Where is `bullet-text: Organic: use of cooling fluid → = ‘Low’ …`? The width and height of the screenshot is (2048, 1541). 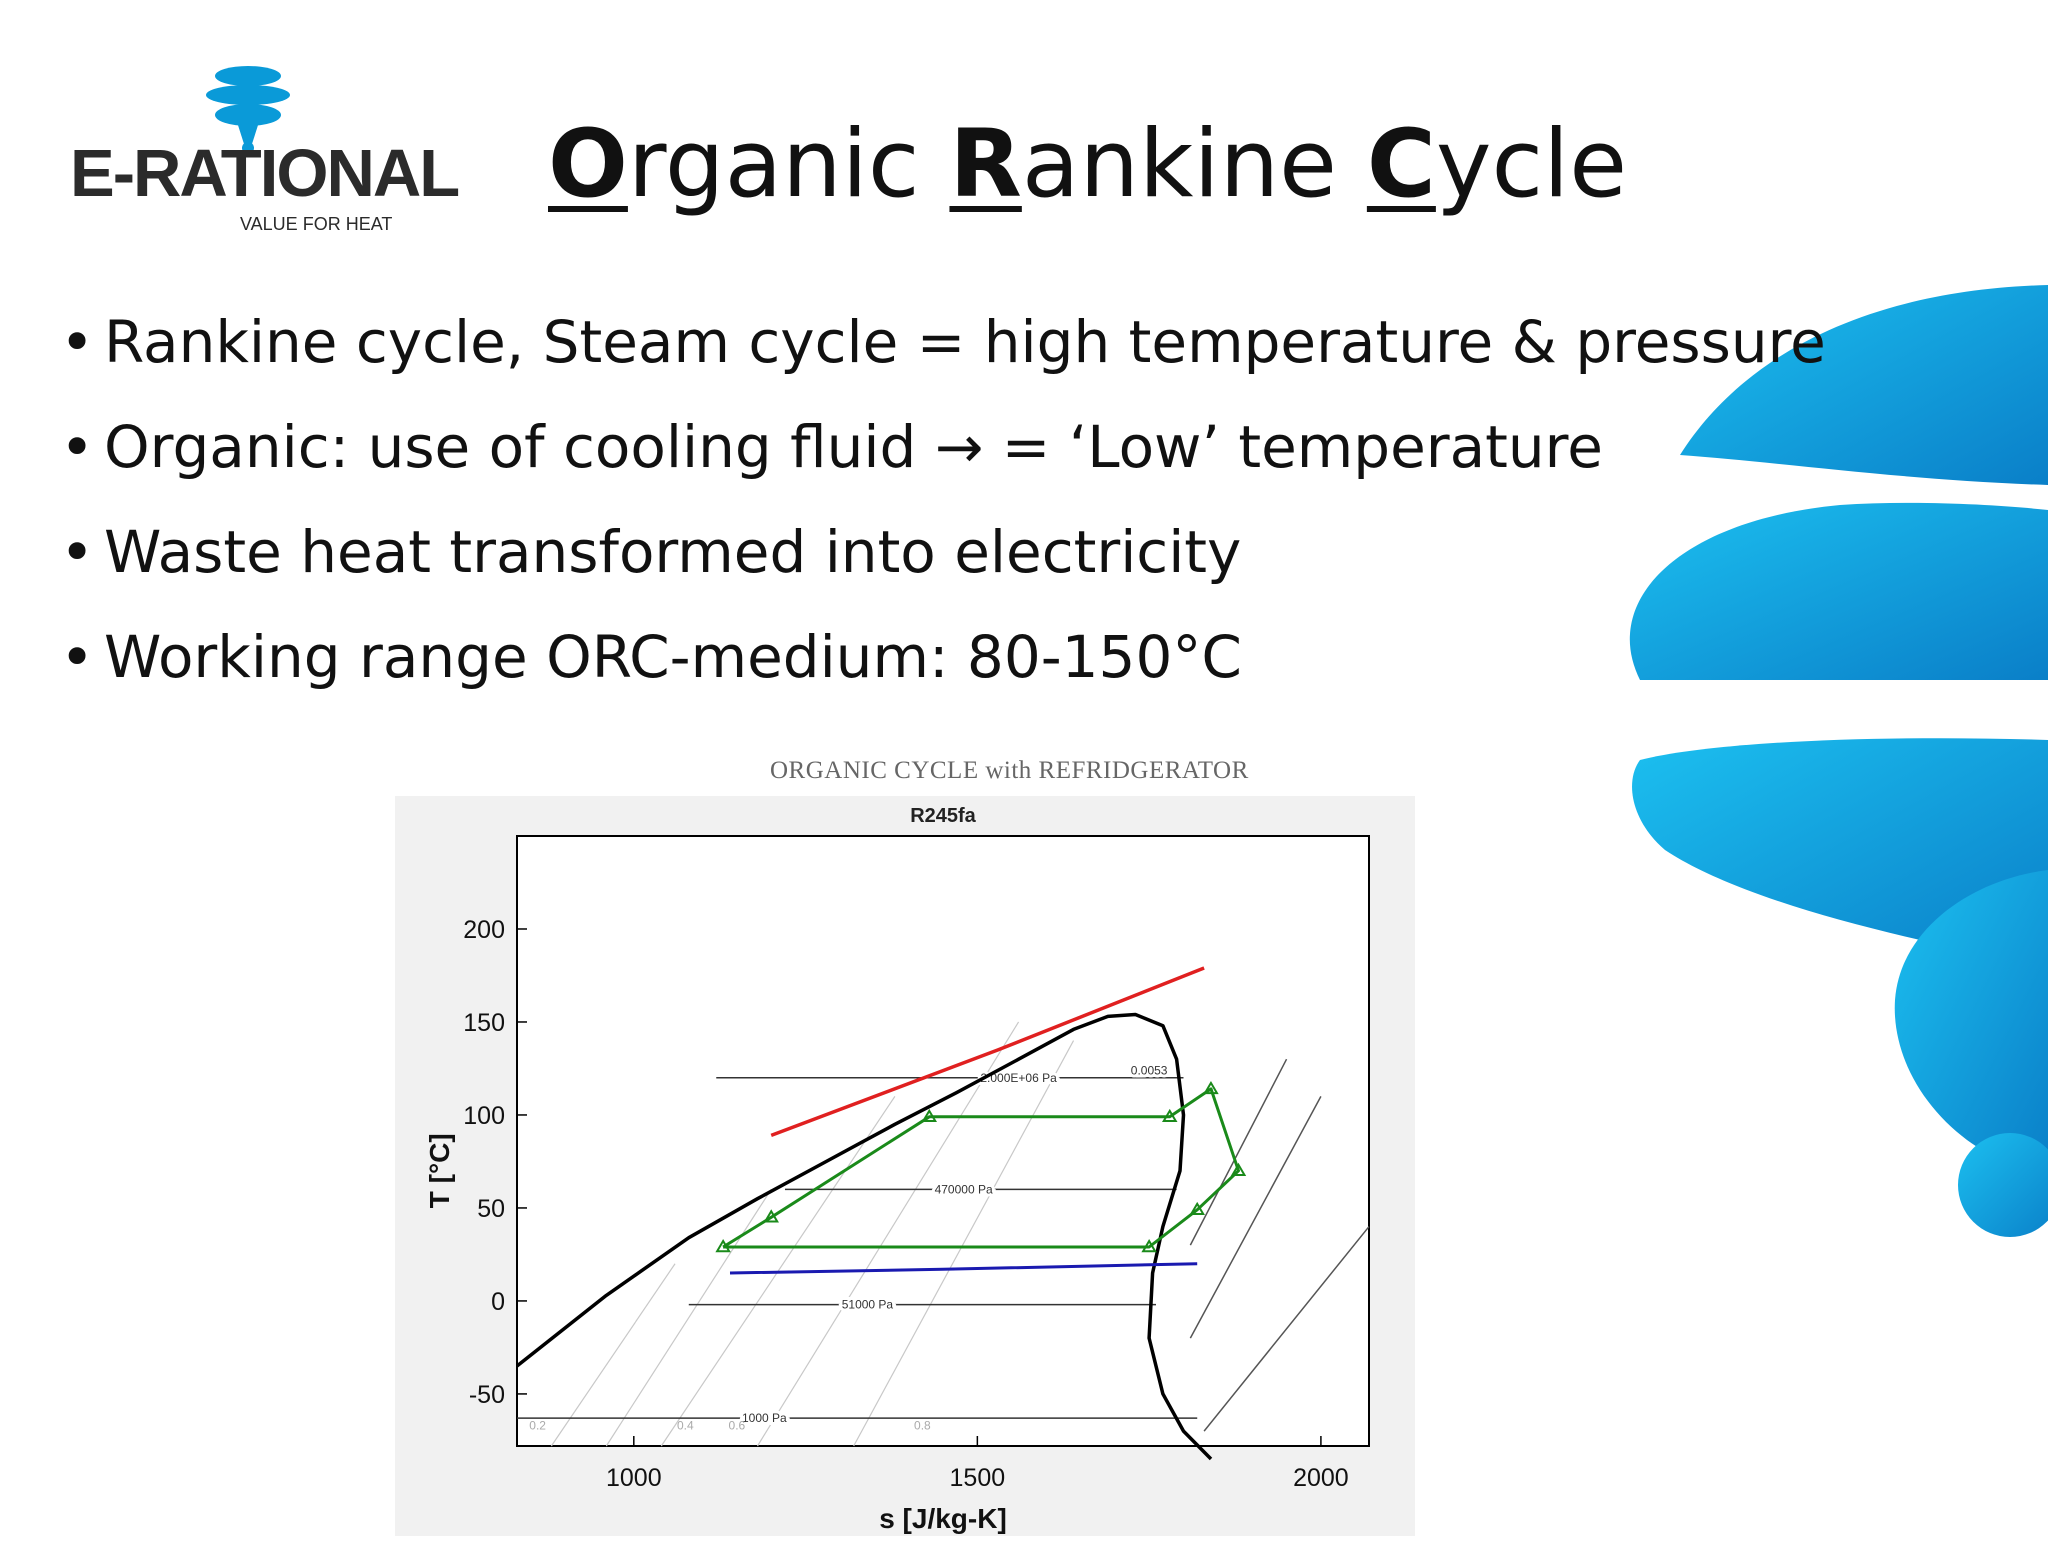 bullet-text: Organic: use of cooling fluid → = ‘Low’ … is located at coordinates (853, 447).